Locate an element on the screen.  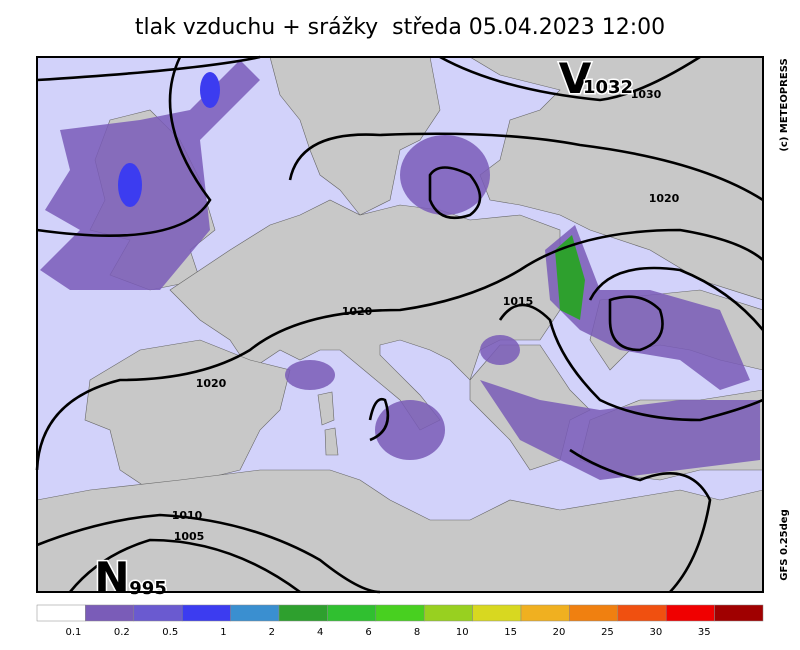
isobar-label: 1010 is located at coordinates (187, 515).